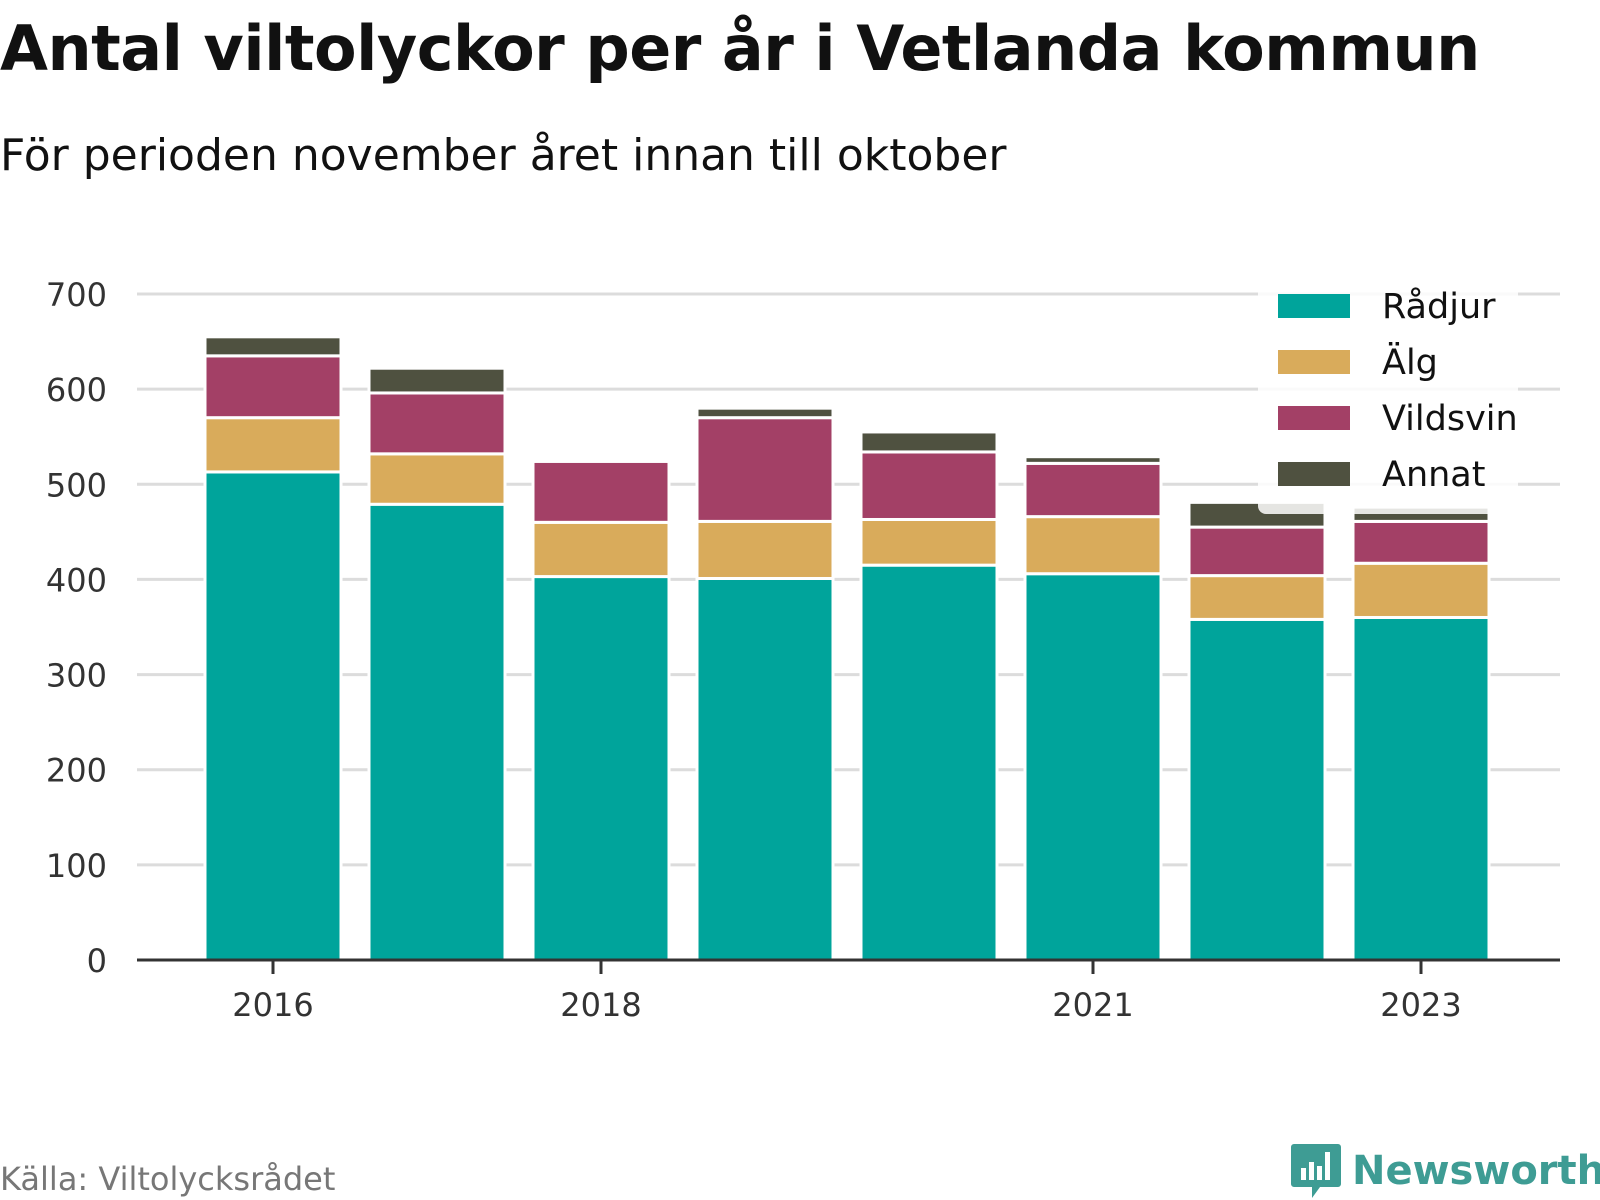 The image size is (1600, 1200). What do you see at coordinates (1410, 362) in the screenshot?
I see `legend-label: Älg` at bounding box center [1410, 362].